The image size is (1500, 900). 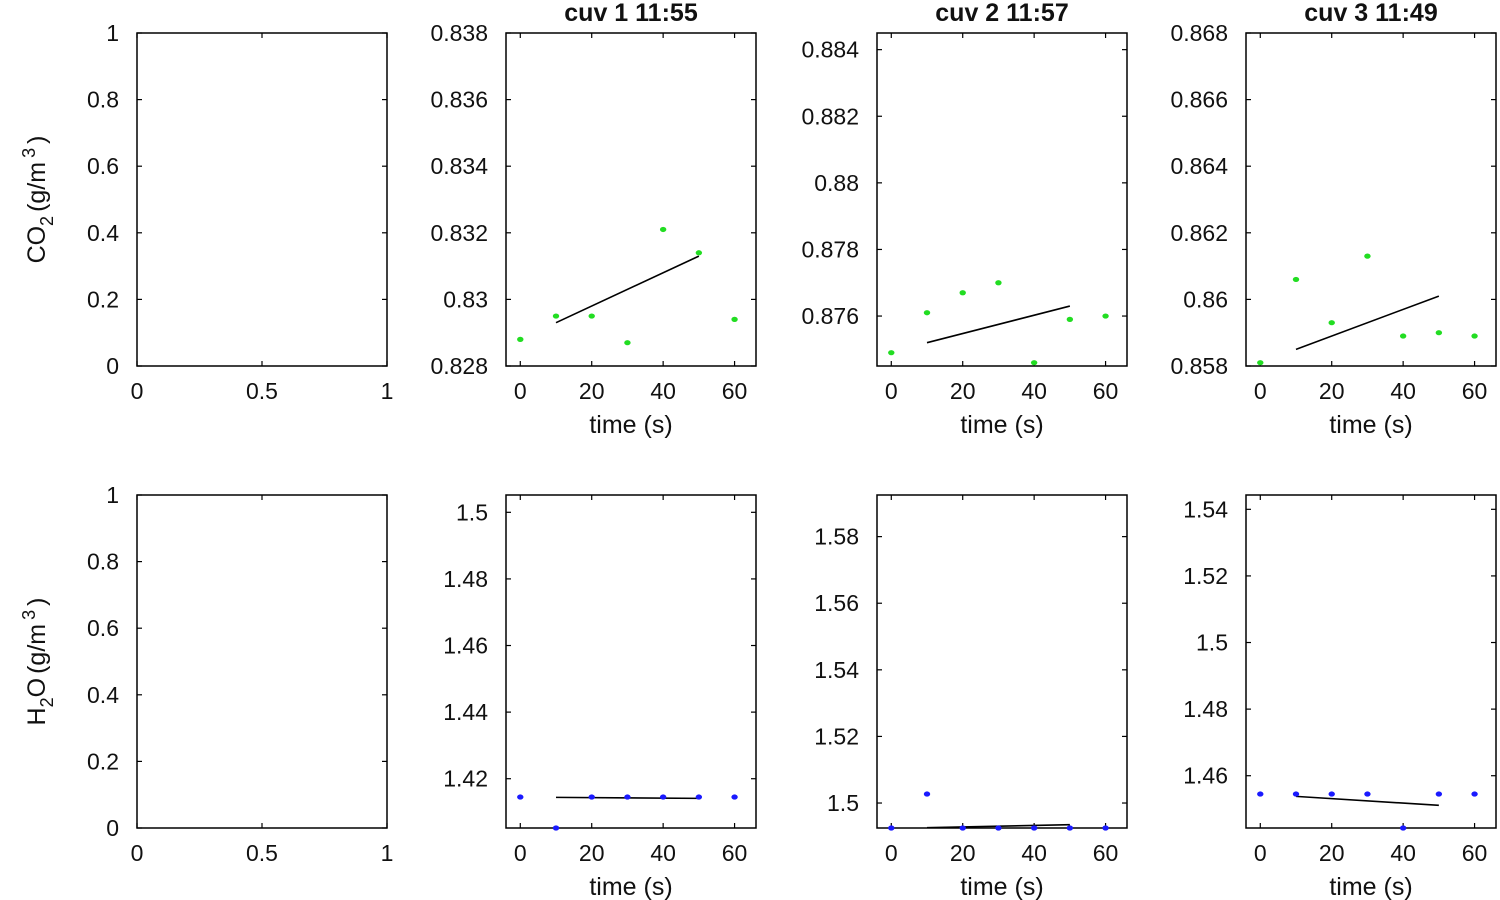 What do you see at coordinates (37, 602) in the screenshot?
I see `y-axis-label-part: )` at bounding box center [37, 602].